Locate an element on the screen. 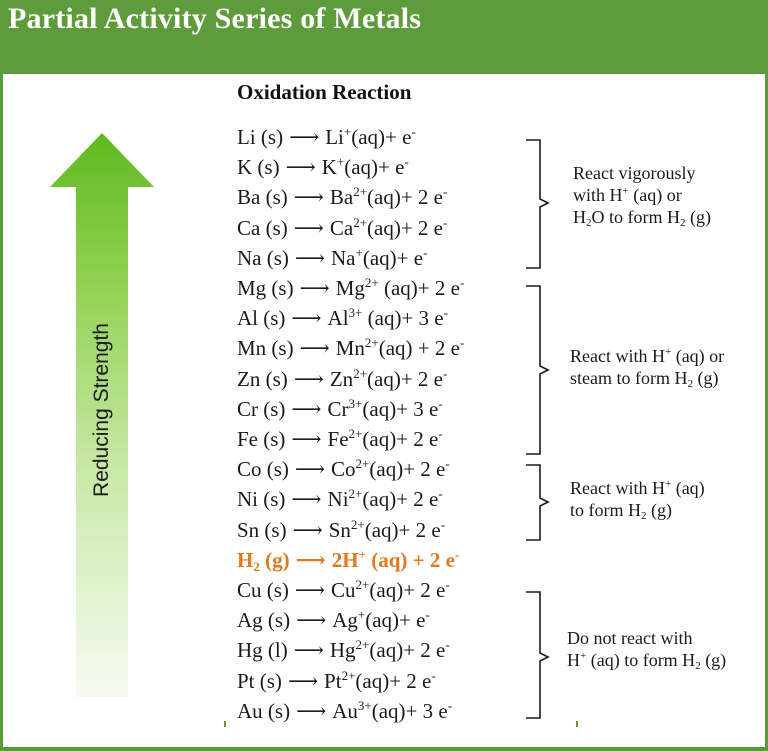 This screenshot has width=768, height=751. reactant: Au (s) is located at coordinates (264, 710).